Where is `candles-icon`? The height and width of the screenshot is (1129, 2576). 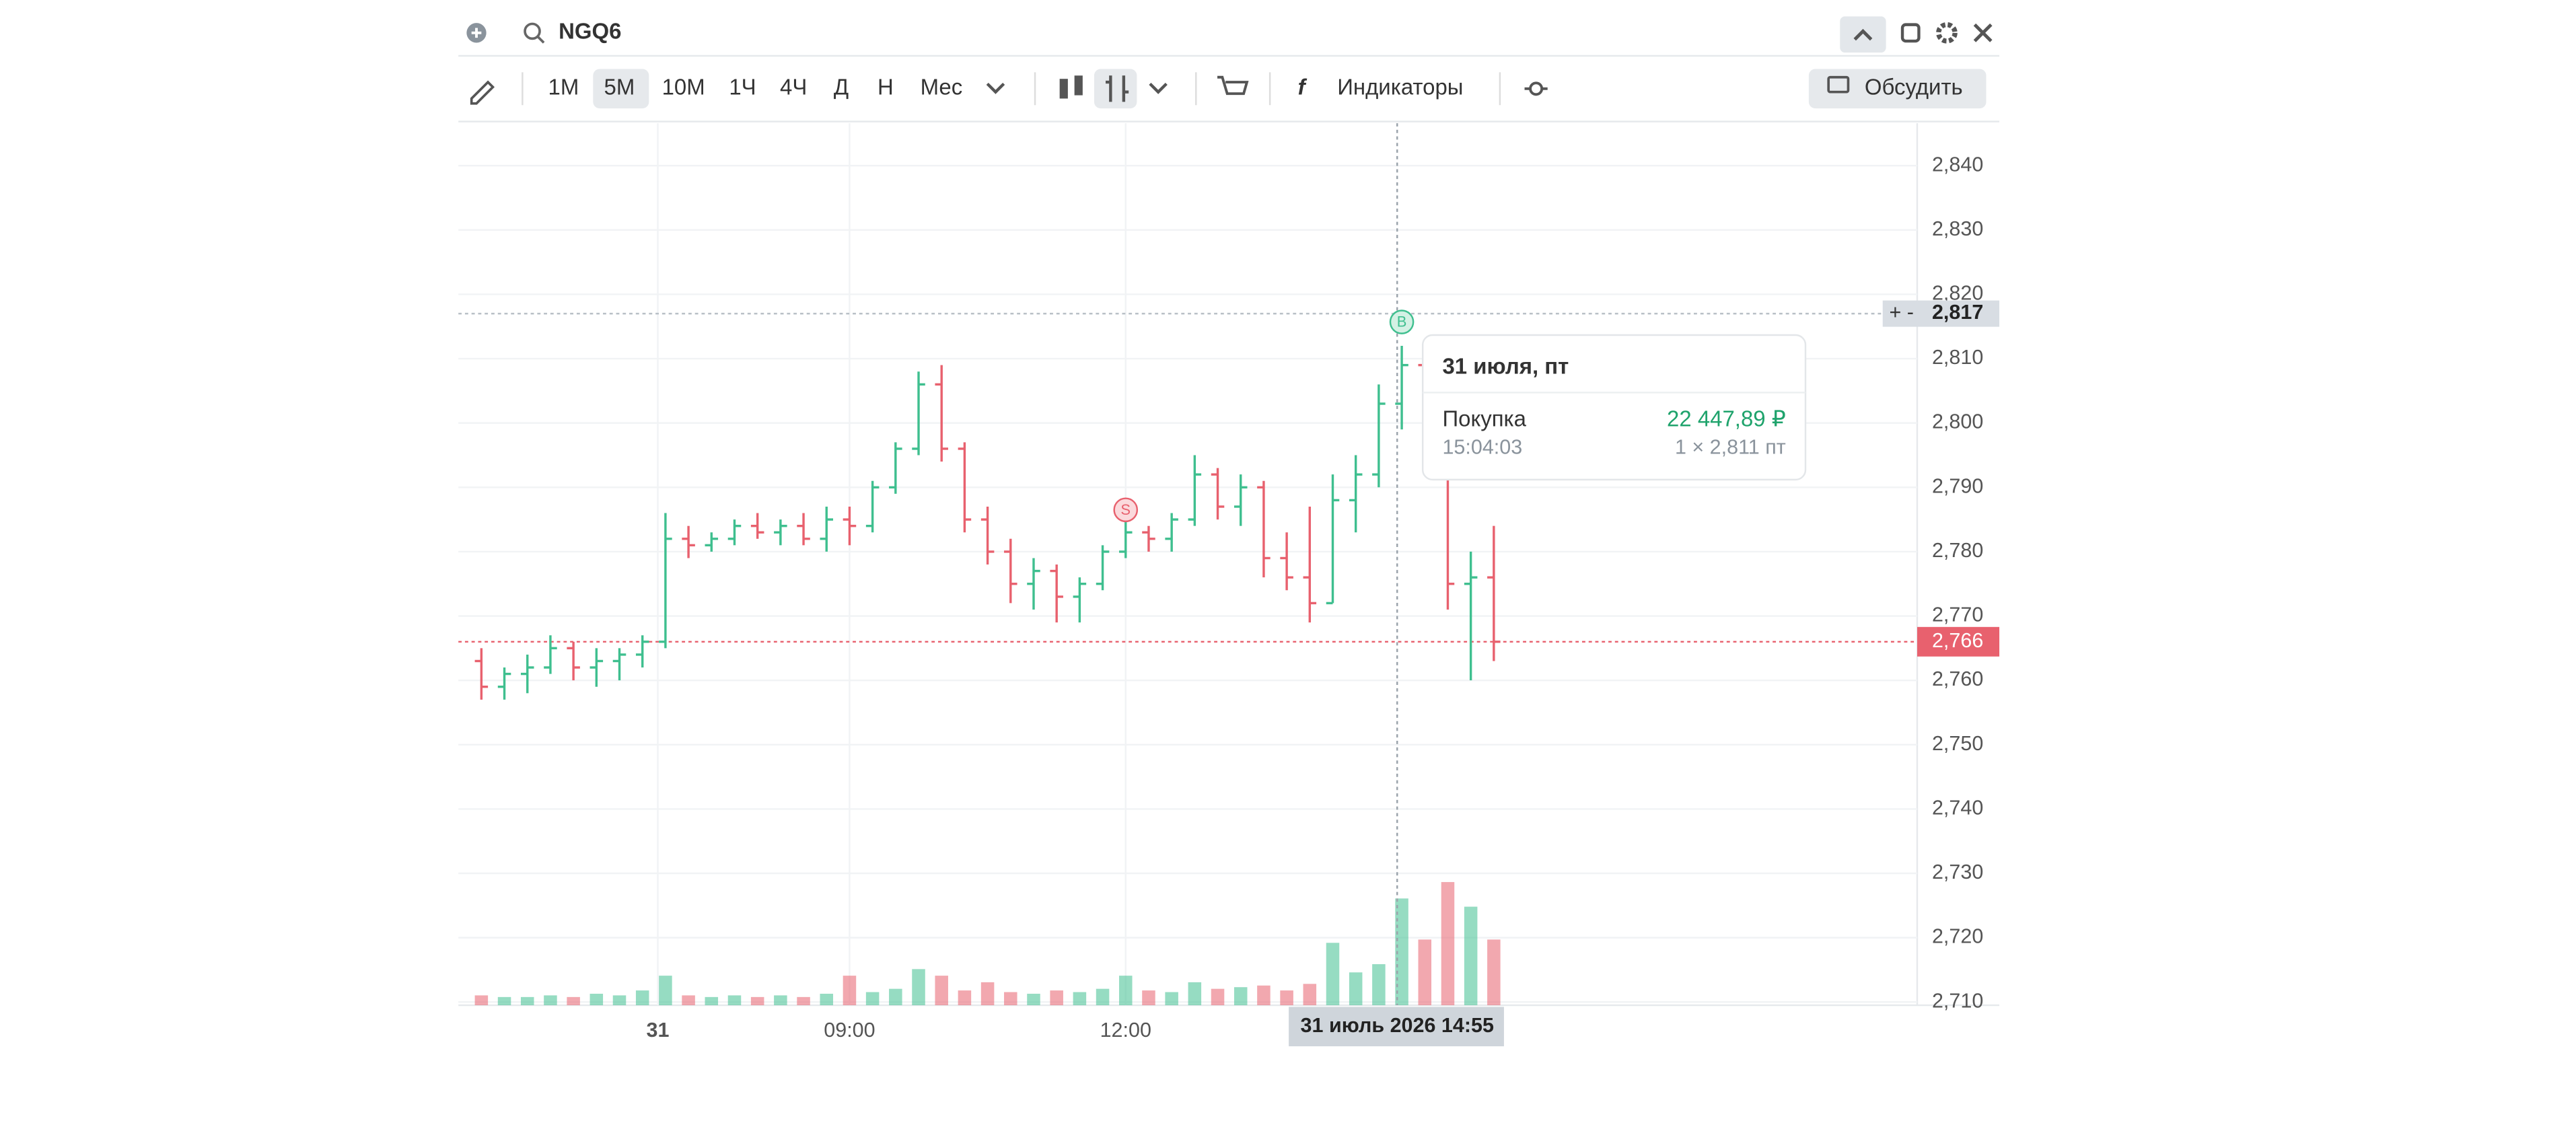
candles-icon is located at coordinates (1063, 89).